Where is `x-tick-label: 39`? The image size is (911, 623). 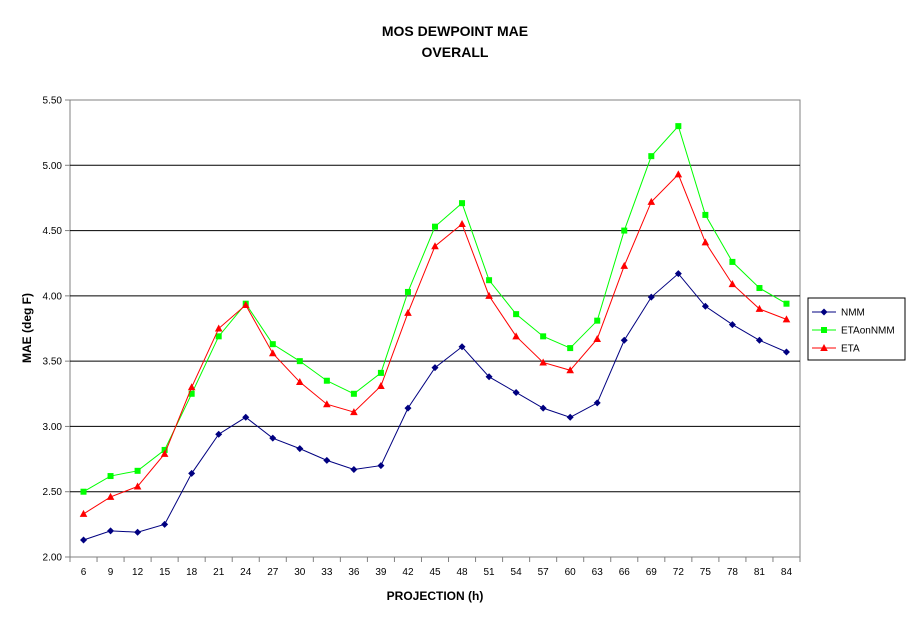
x-tick-label: 39 is located at coordinates (381, 572).